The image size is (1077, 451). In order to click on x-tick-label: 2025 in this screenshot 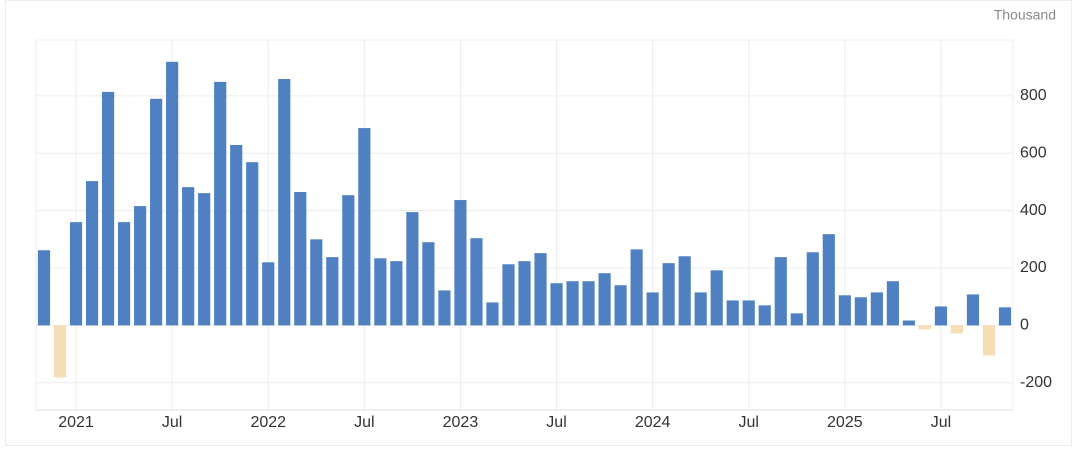, I will do `click(845, 422)`.